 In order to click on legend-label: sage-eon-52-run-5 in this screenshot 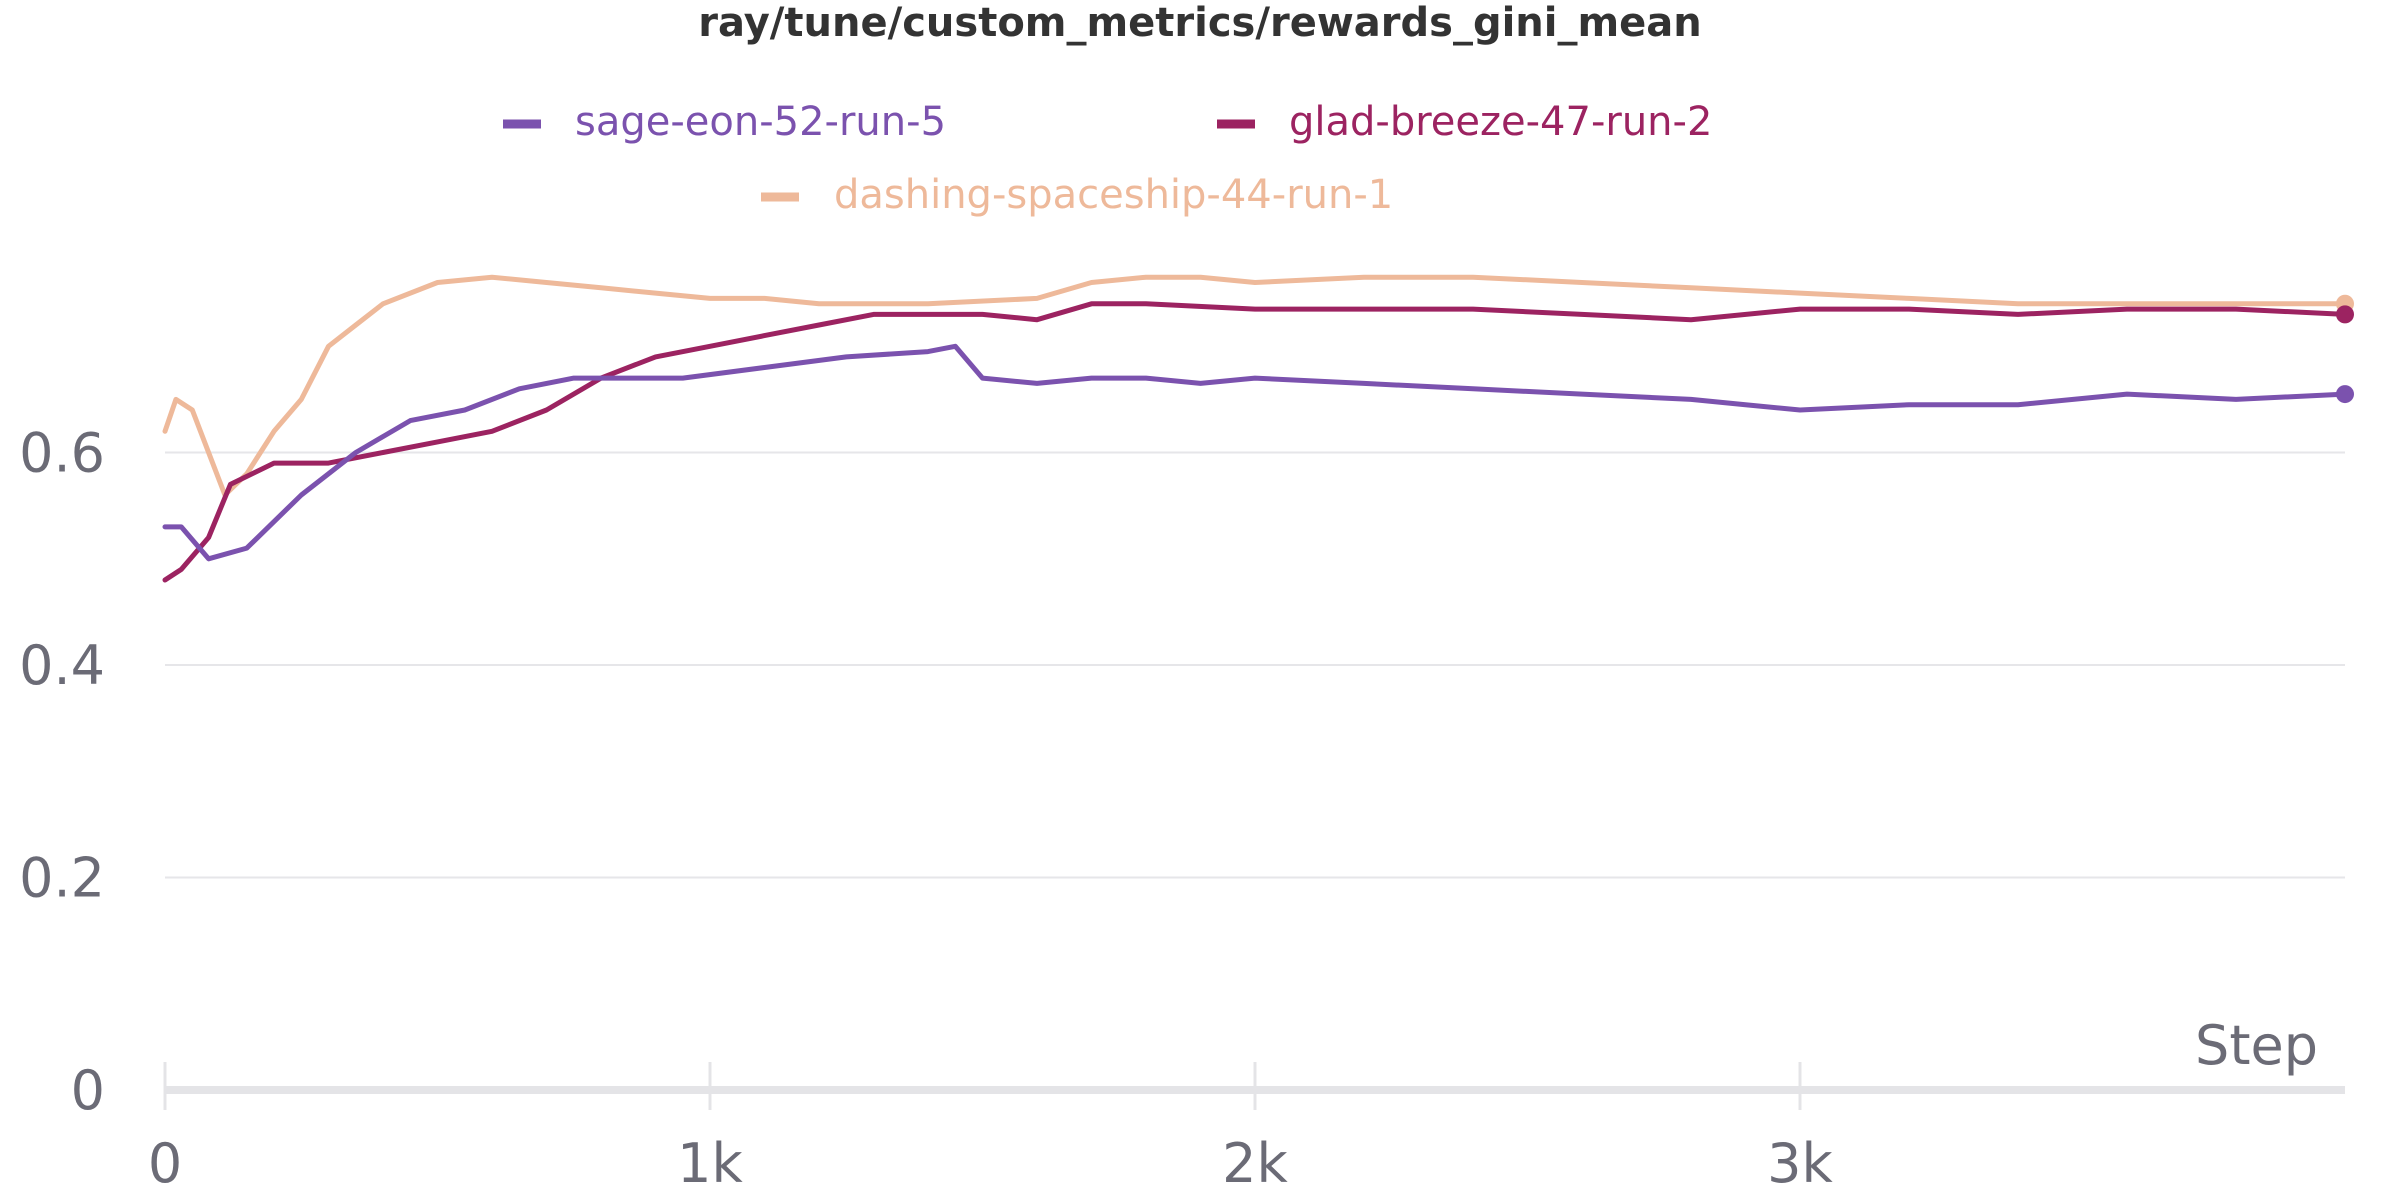, I will do `click(760, 122)`.